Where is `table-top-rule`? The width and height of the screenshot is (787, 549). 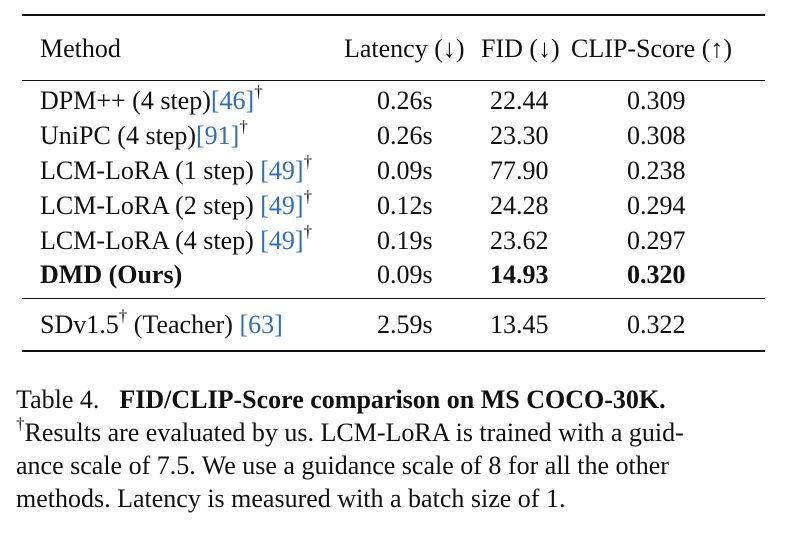 table-top-rule is located at coordinates (393, 15).